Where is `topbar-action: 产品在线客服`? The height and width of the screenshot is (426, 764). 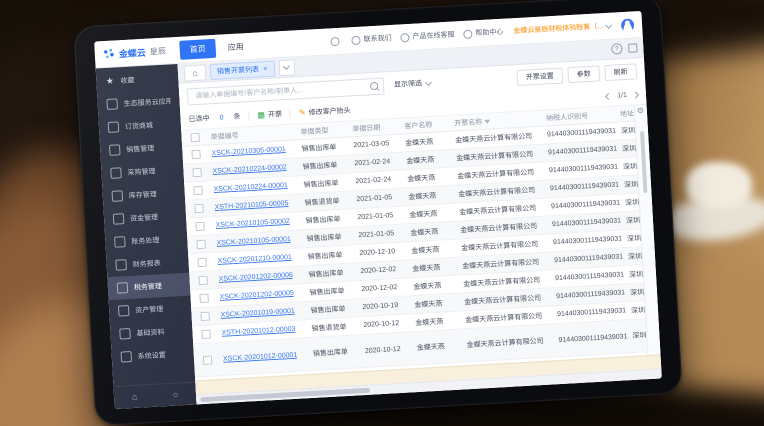
topbar-action: 产品在线客服 is located at coordinates (427, 35).